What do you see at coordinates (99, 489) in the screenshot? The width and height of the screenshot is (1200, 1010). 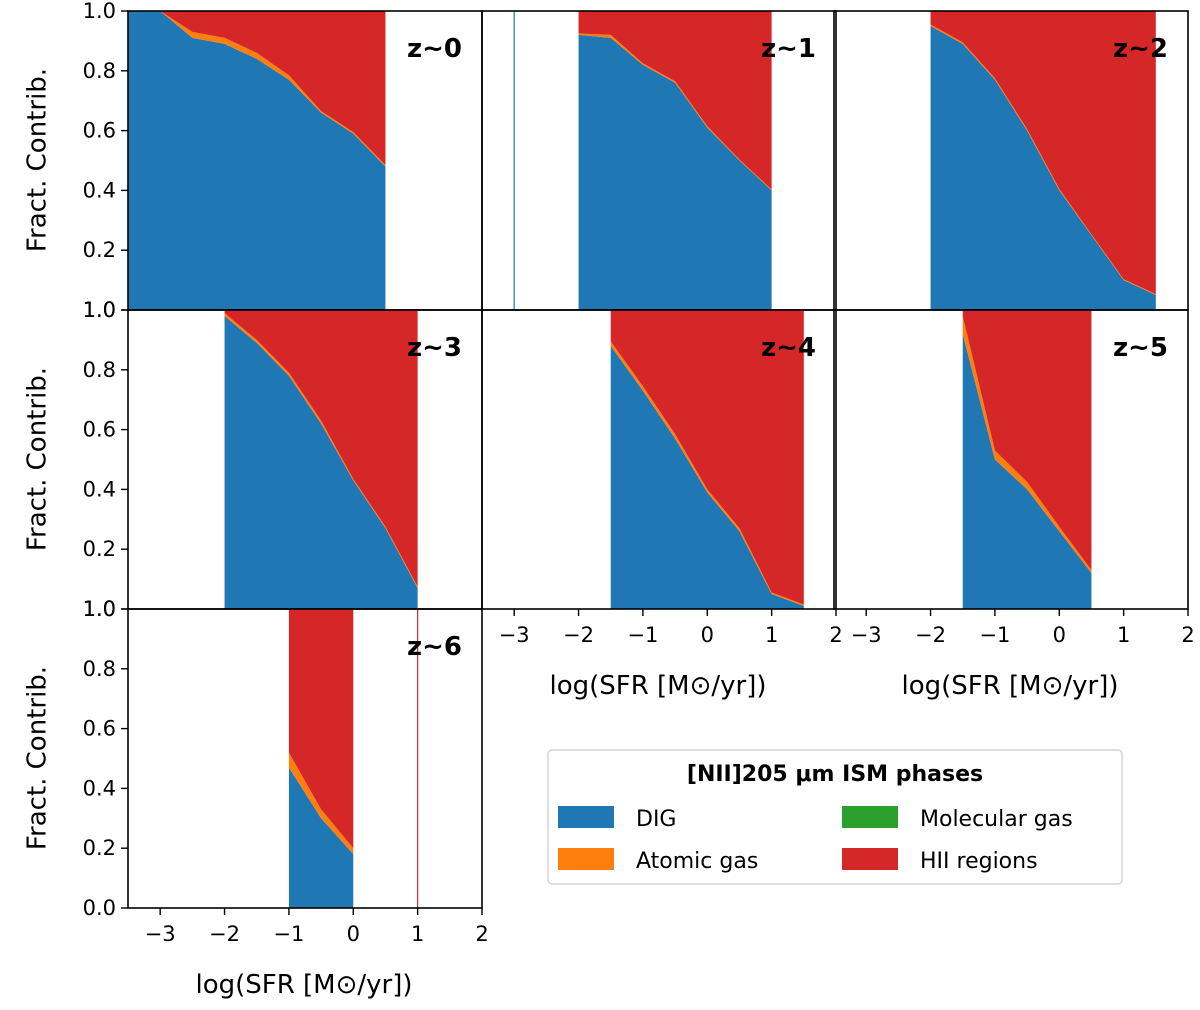 I see `y-tick-label-z3-2: 0.4` at bounding box center [99, 489].